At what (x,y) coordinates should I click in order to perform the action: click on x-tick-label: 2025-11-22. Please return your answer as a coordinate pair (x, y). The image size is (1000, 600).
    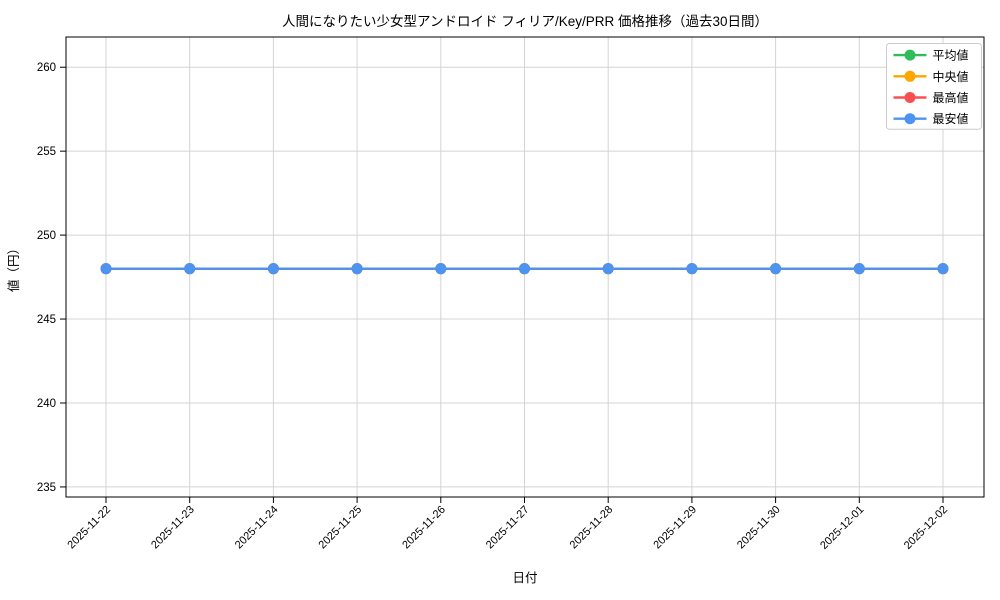
    Looking at the image, I should click on (89, 528).